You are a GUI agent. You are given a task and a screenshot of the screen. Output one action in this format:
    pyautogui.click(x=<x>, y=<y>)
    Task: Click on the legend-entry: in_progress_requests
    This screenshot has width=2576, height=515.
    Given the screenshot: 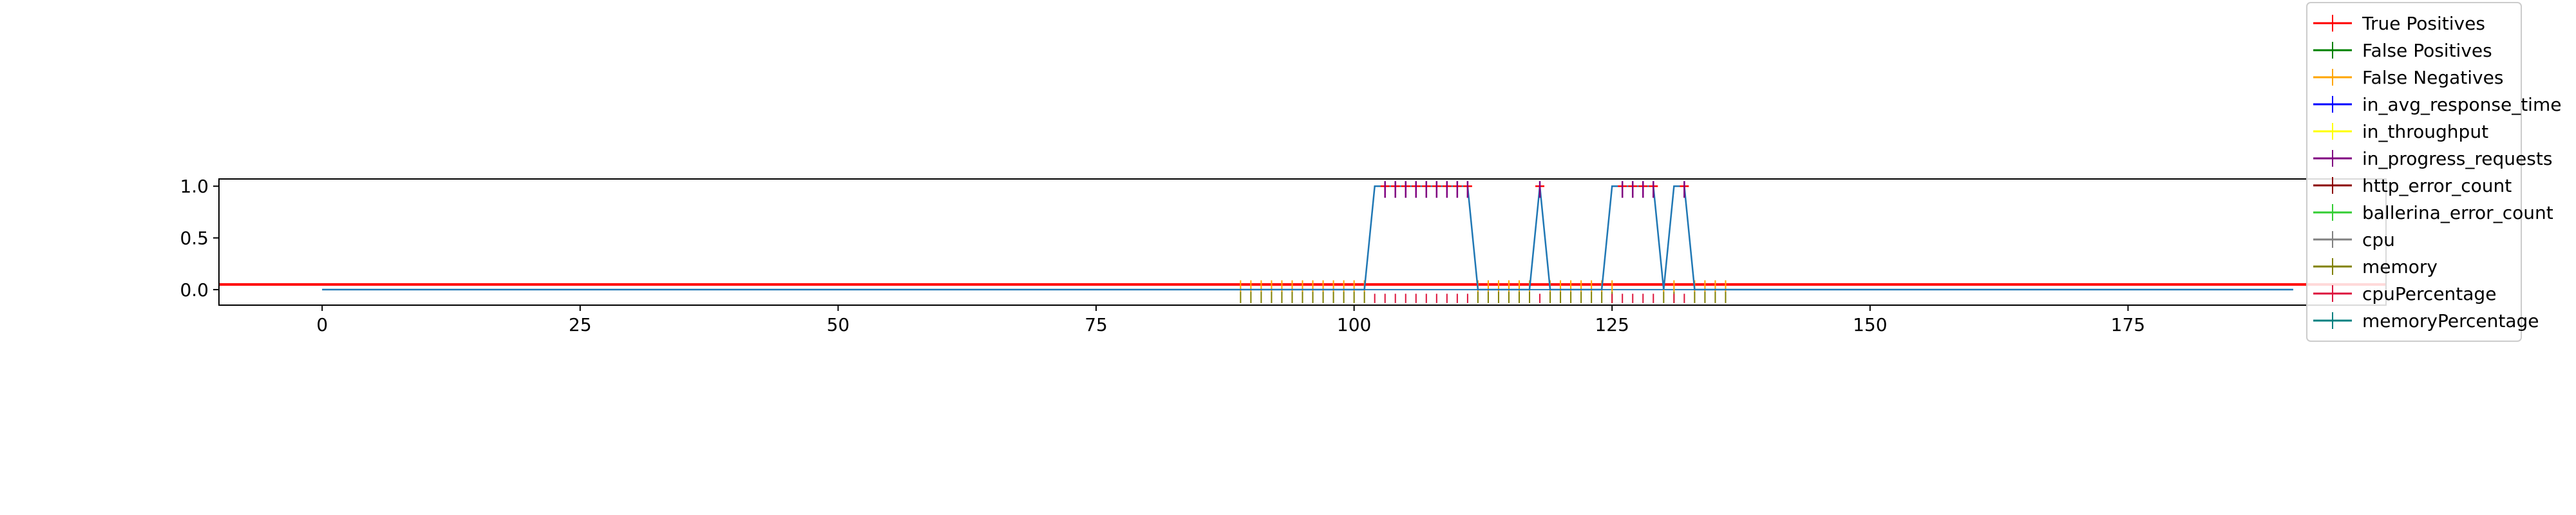 What is the action you would take?
    pyautogui.click(x=2432, y=158)
    